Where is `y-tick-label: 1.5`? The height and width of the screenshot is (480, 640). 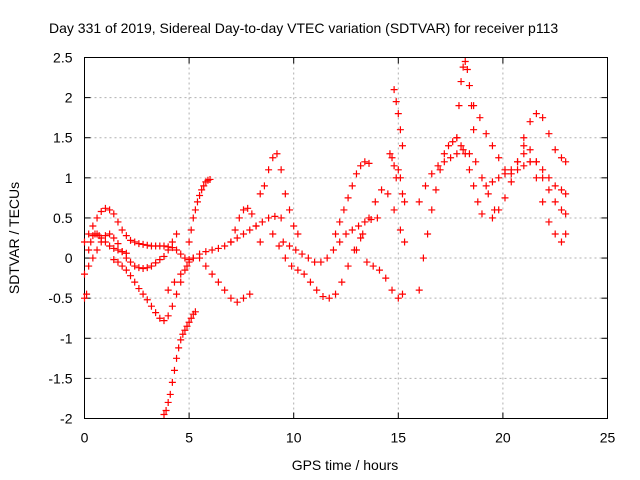 y-tick-label: 1.5 is located at coordinates (63, 138).